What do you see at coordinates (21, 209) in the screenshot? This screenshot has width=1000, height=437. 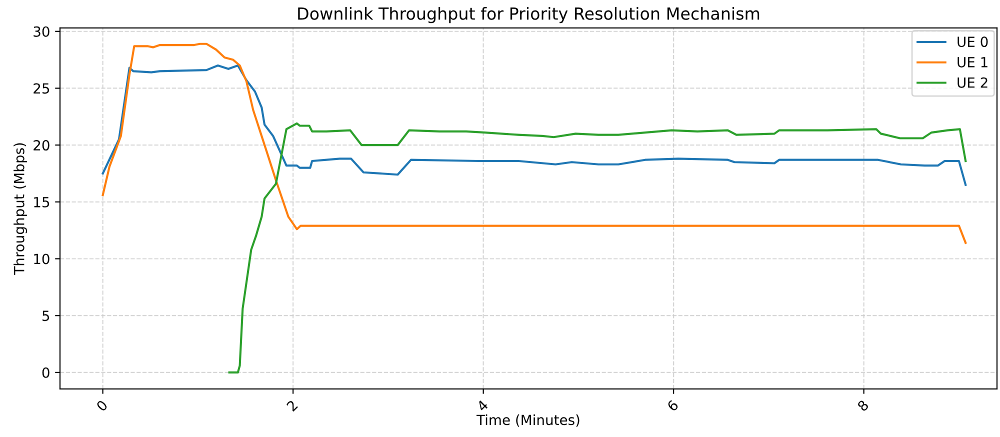 I see `y-axis-title: Throughput (Mbps)` at bounding box center [21, 209].